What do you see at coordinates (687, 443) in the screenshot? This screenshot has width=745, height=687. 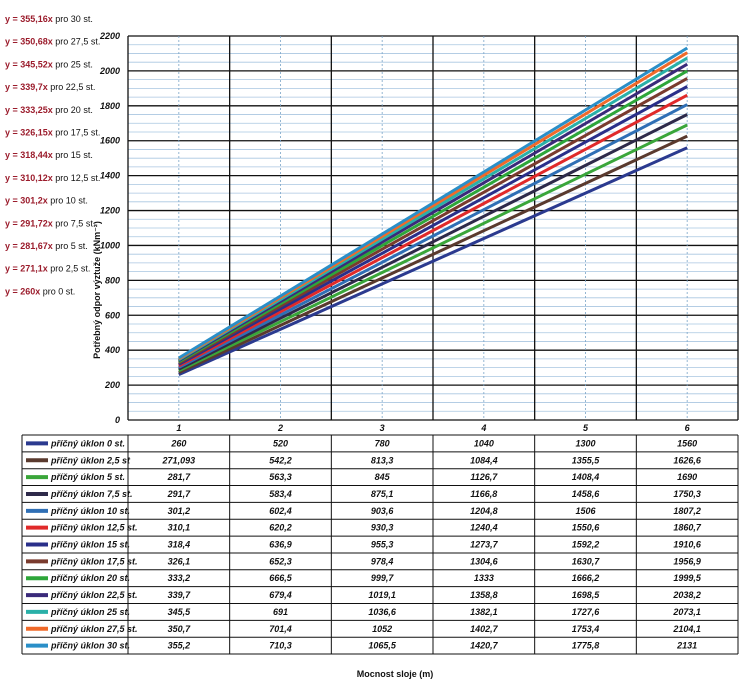 I see `table-cell: 1560` at bounding box center [687, 443].